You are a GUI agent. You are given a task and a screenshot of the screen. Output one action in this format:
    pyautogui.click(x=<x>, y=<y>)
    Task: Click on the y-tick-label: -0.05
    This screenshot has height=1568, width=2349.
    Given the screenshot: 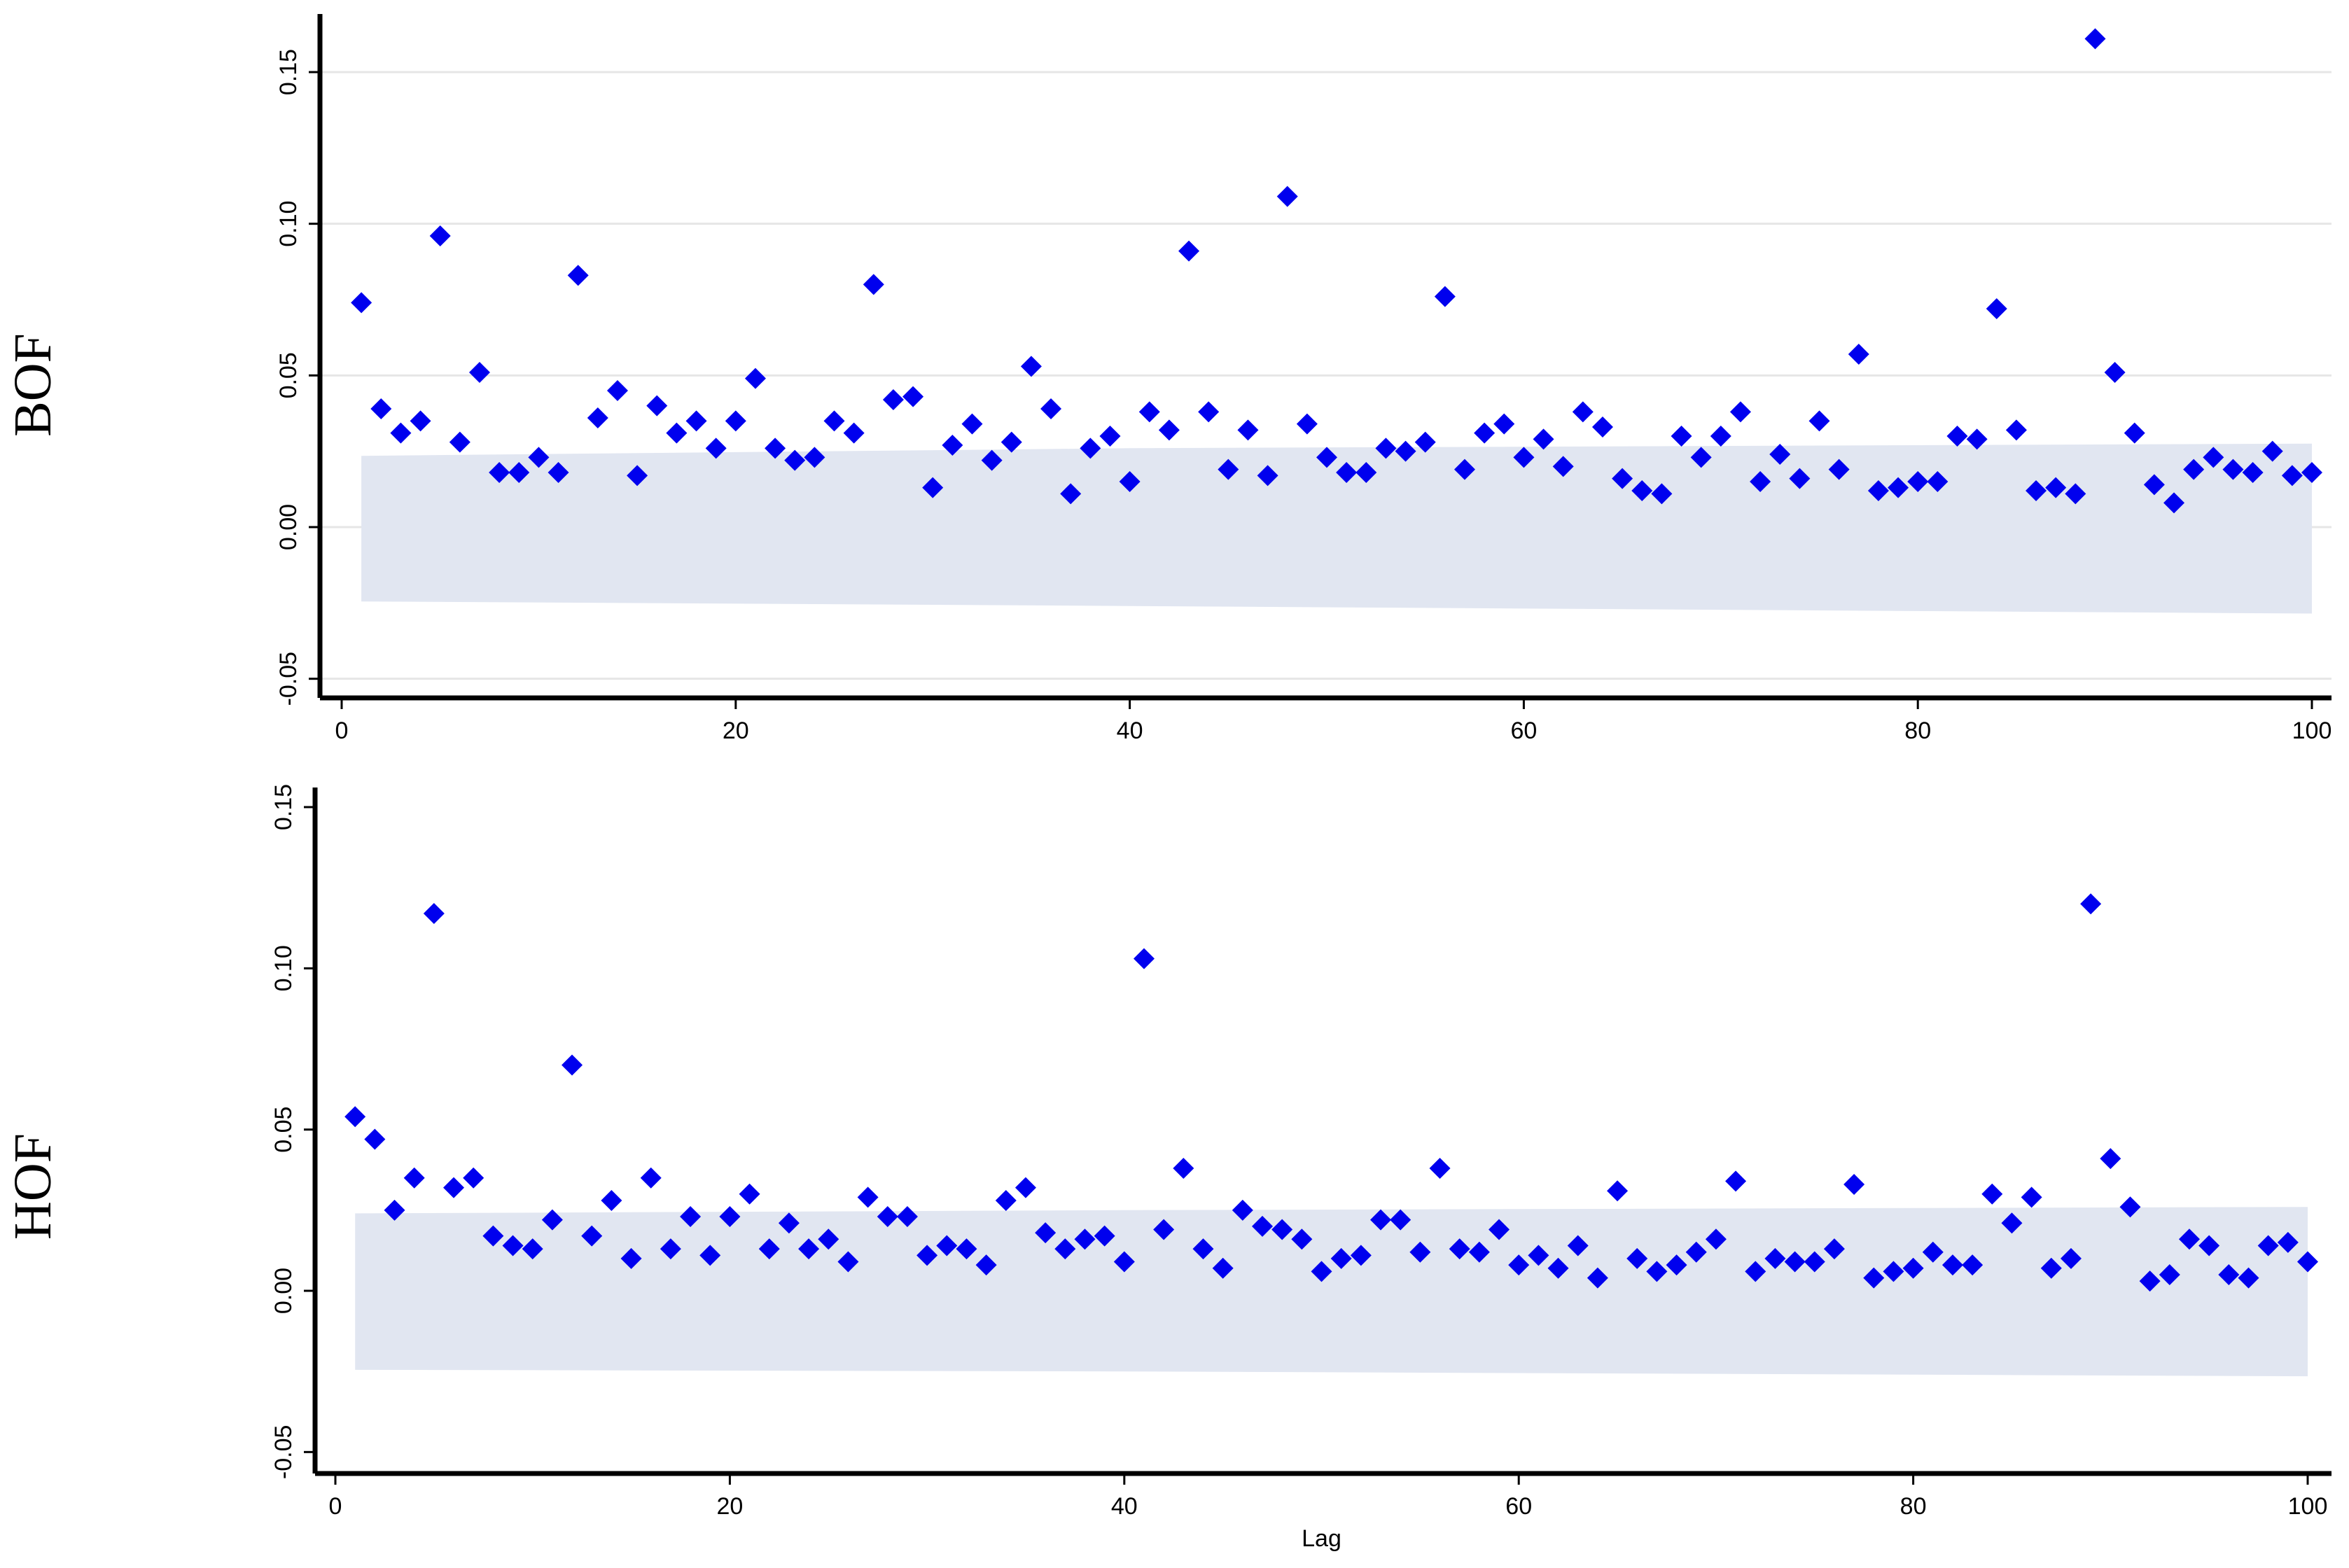 What is the action you would take?
    pyautogui.click(x=288, y=679)
    